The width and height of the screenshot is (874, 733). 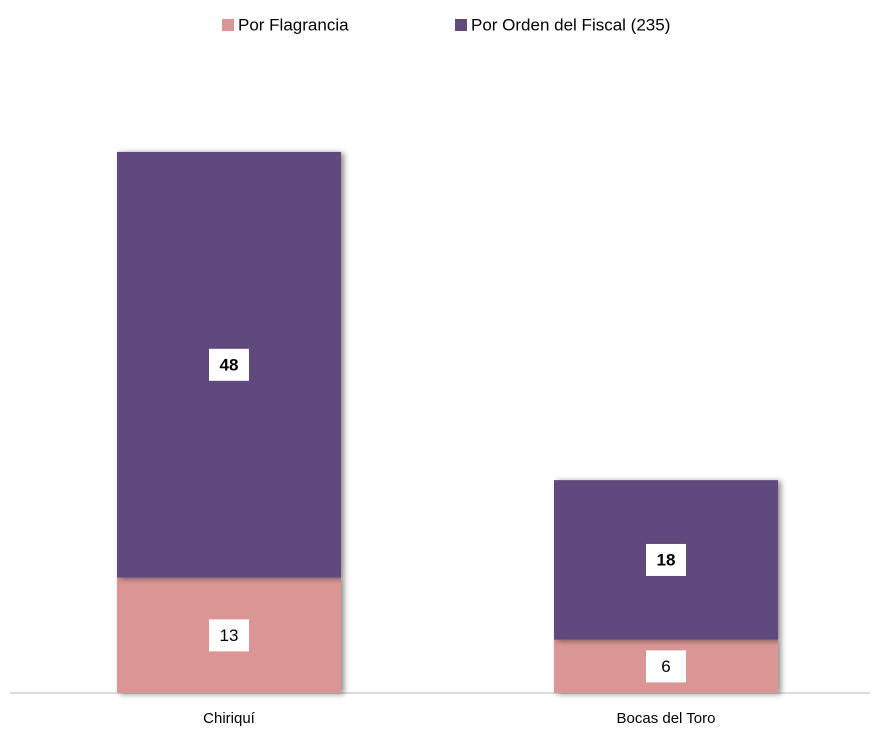 I want to click on data-label: 6, so click(x=665, y=666).